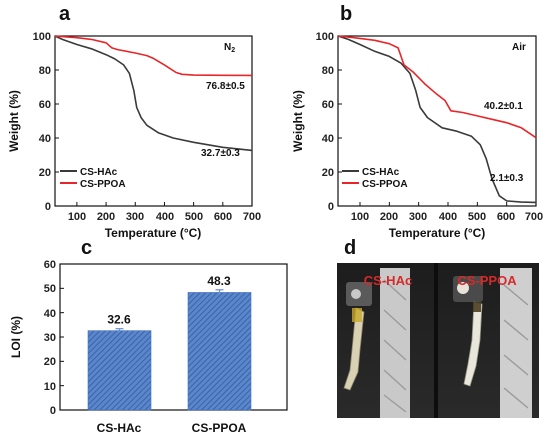 This screenshot has height=442, width=550. Describe the element at coordinates (298, 121) in the screenshot. I see `y-axis-label-b: Weight (%)` at that location.